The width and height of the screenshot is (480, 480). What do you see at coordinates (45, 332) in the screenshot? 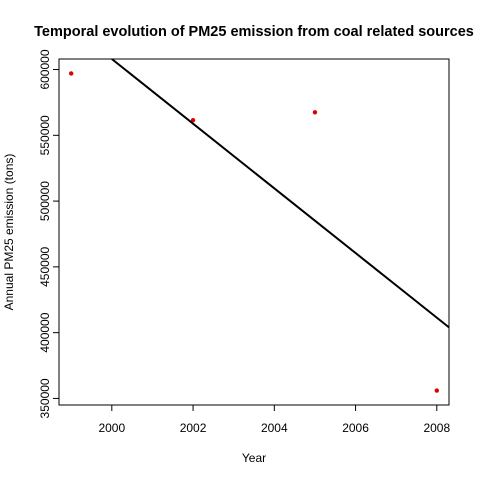
I see `y-tick-label: 400000` at bounding box center [45, 332].